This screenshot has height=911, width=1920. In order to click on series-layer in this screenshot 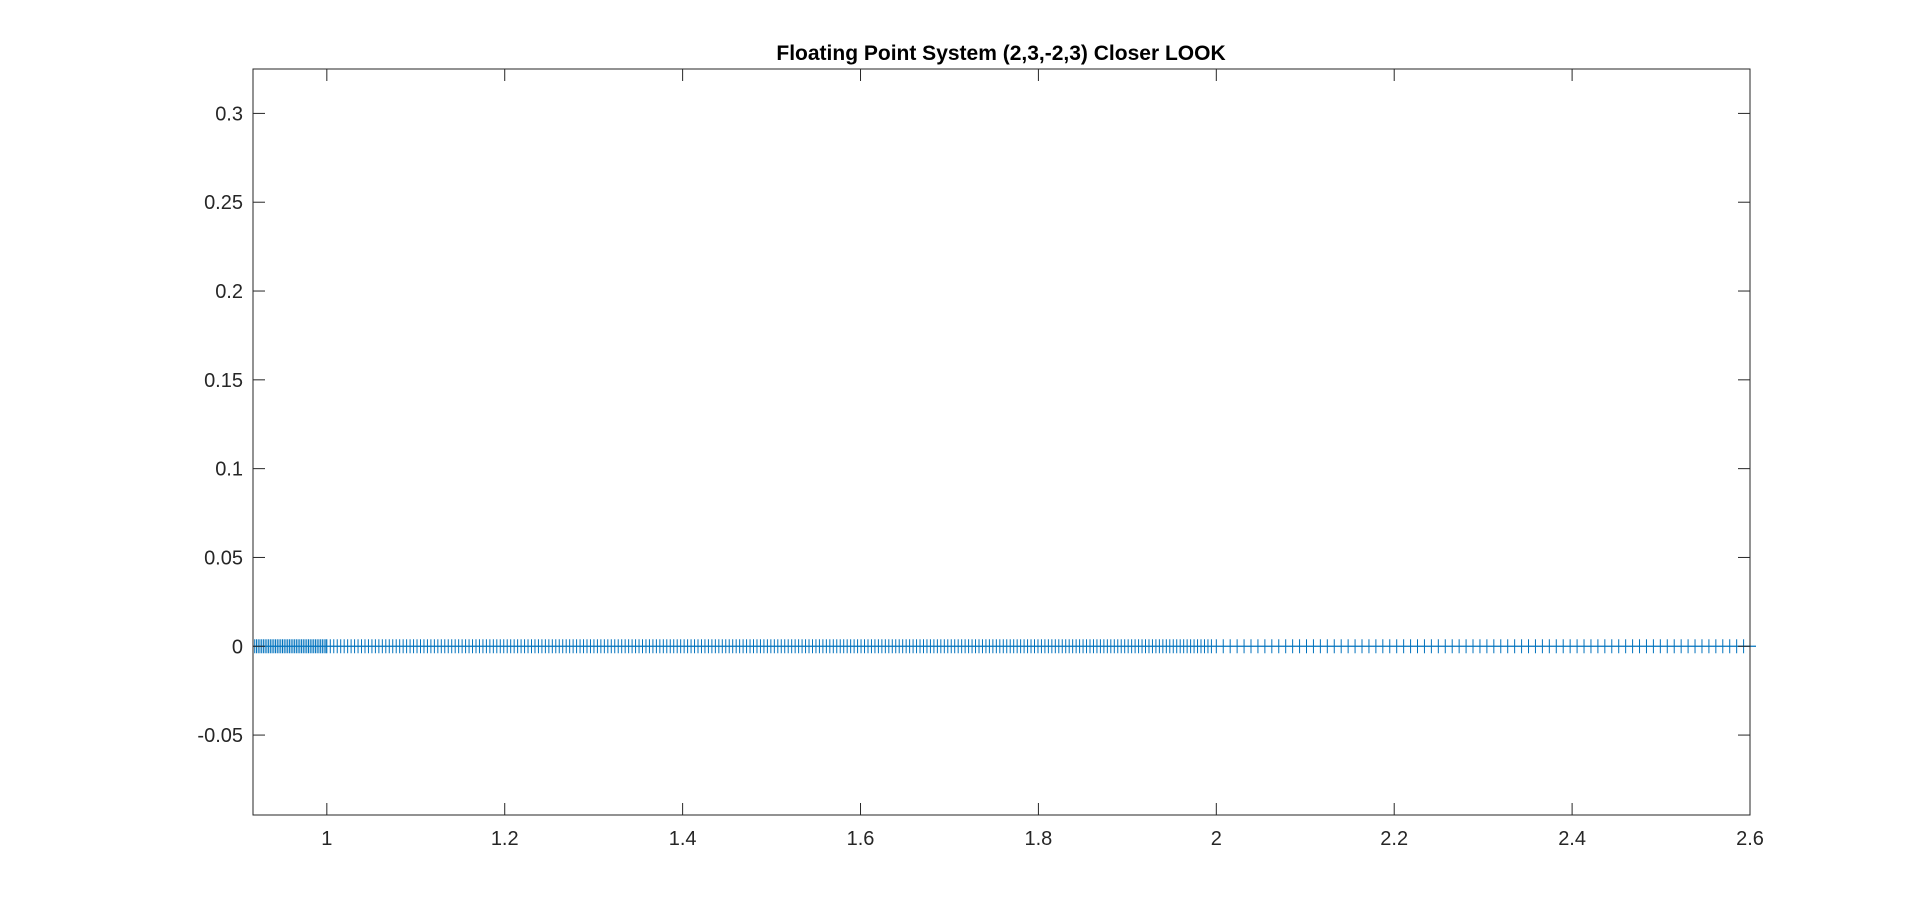, I will do `click(1004, 646)`.